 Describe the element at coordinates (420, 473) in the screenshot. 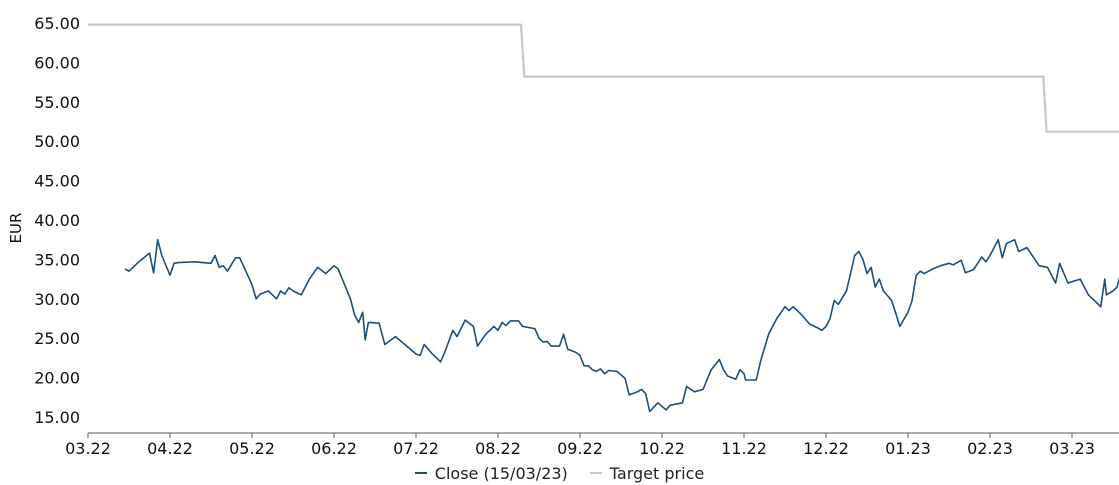

I see `legend-swatch-close` at that location.